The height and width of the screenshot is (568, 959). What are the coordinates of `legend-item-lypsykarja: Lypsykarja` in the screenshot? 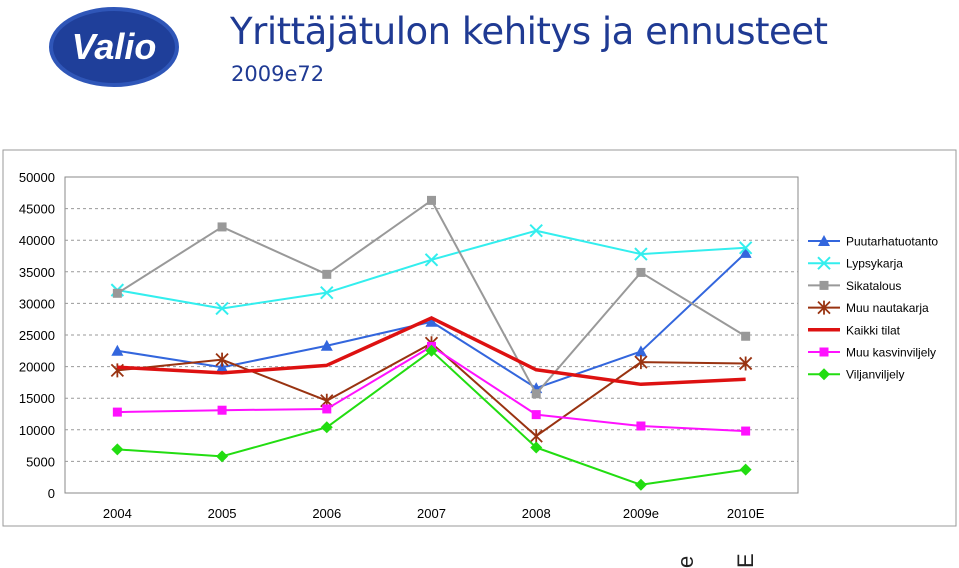 It's located at (855, 263).